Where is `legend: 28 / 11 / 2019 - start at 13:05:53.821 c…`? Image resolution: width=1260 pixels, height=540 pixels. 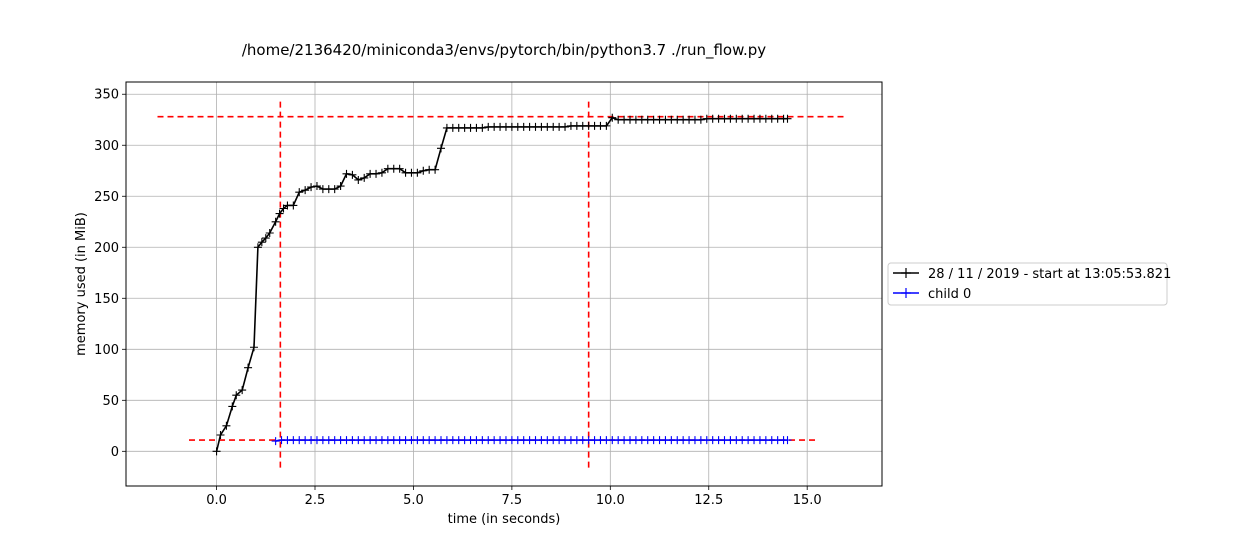 legend: 28 / 11 / 2019 - start at 13:05:53.821 c… is located at coordinates (1029, 284).